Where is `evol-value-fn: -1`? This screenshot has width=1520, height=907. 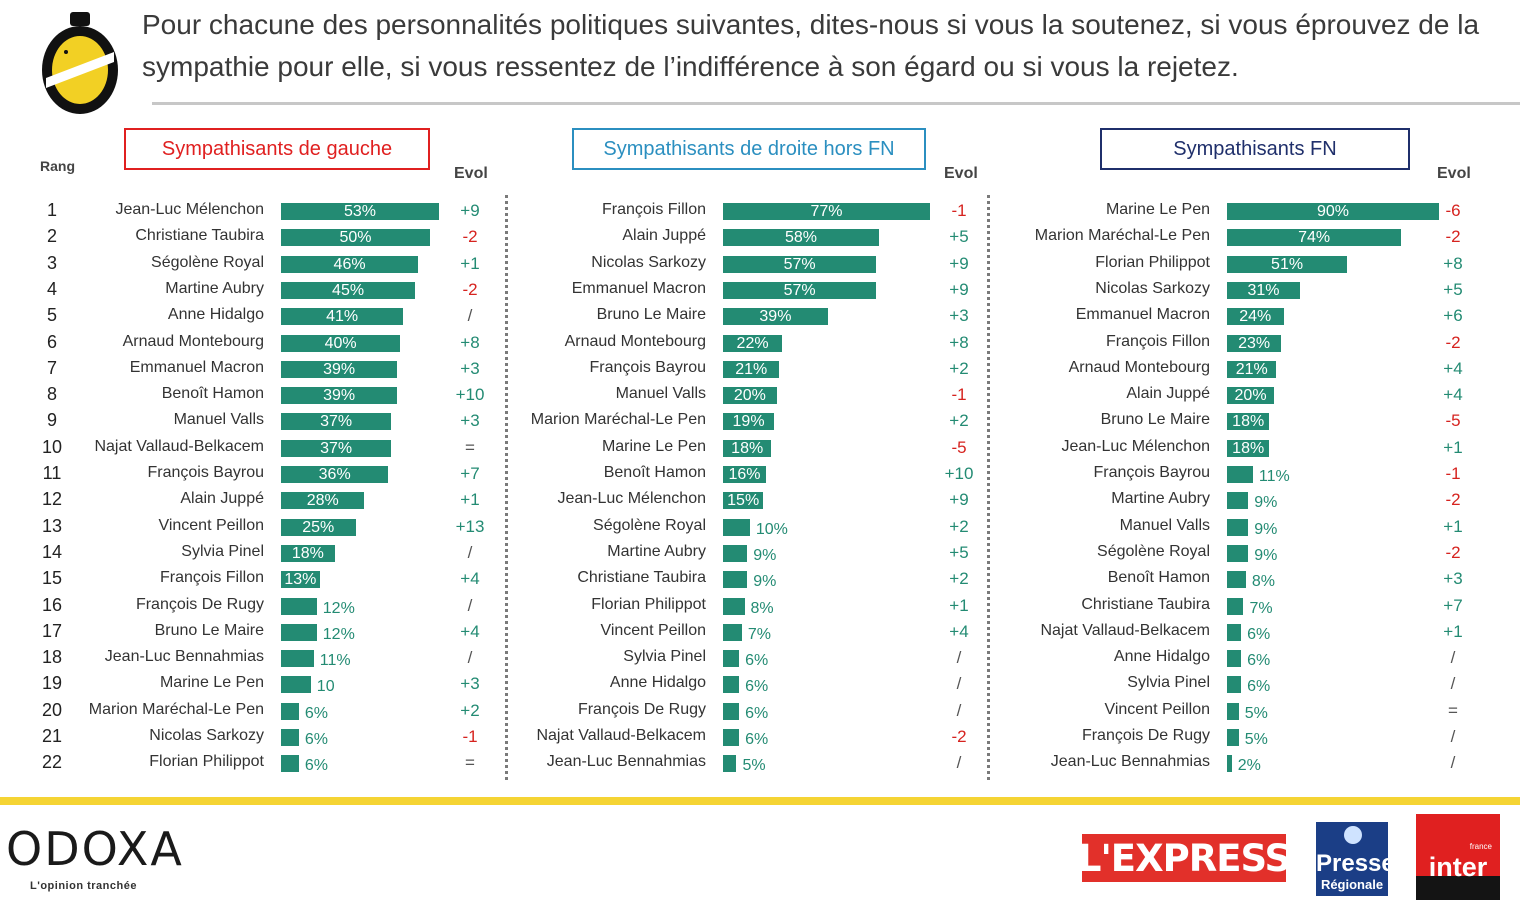
evol-value-fn: -1 is located at coordinates (1453, 473).